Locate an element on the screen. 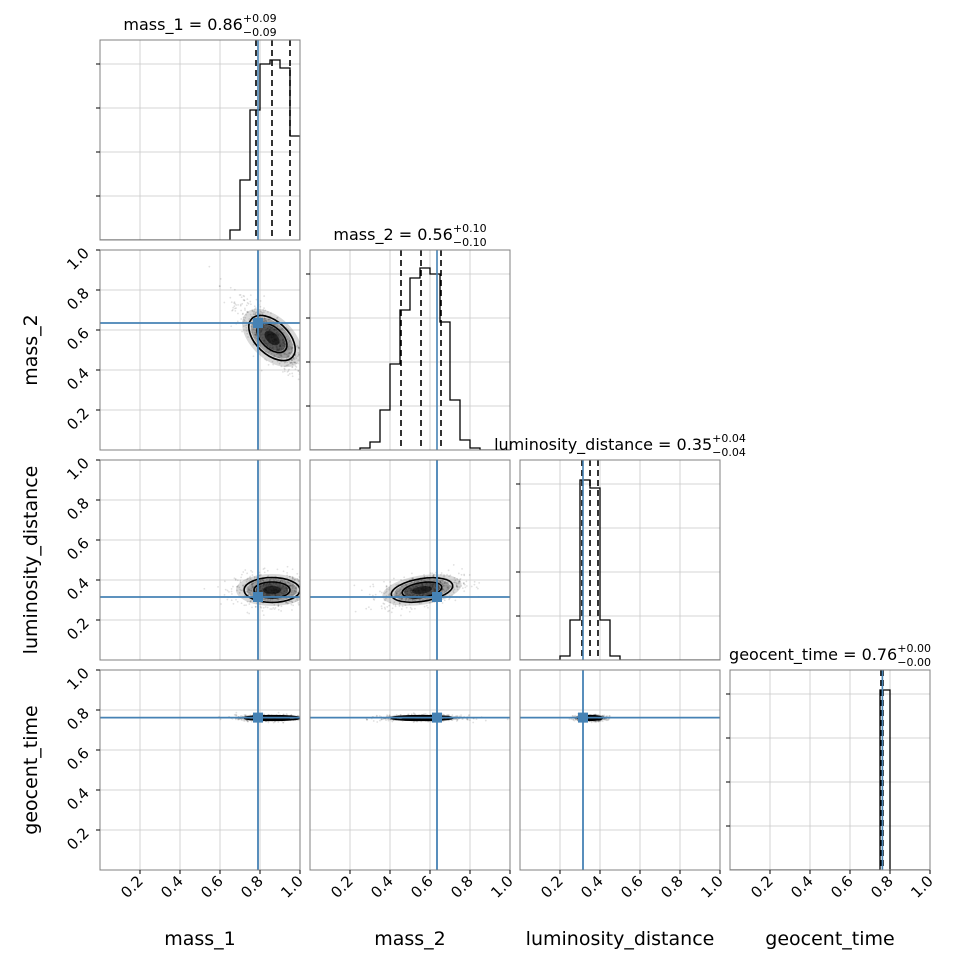 The width and height of the screenshot is (970, 970). x-tick-label: 0.4 is located at coordinates (172, 887).